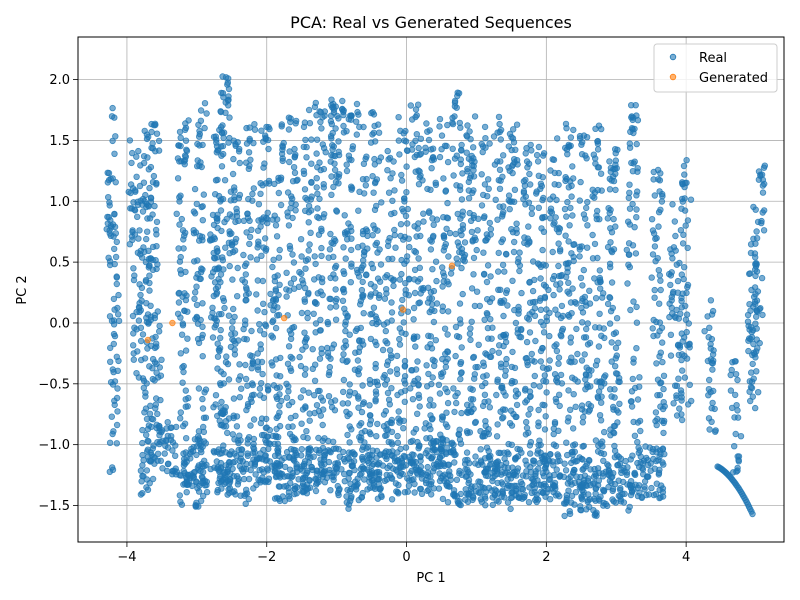  What do you see at coordinates (686, 557) in the screenshot?
I see `x-tick-label: 4` at bounding box center [686, 557].